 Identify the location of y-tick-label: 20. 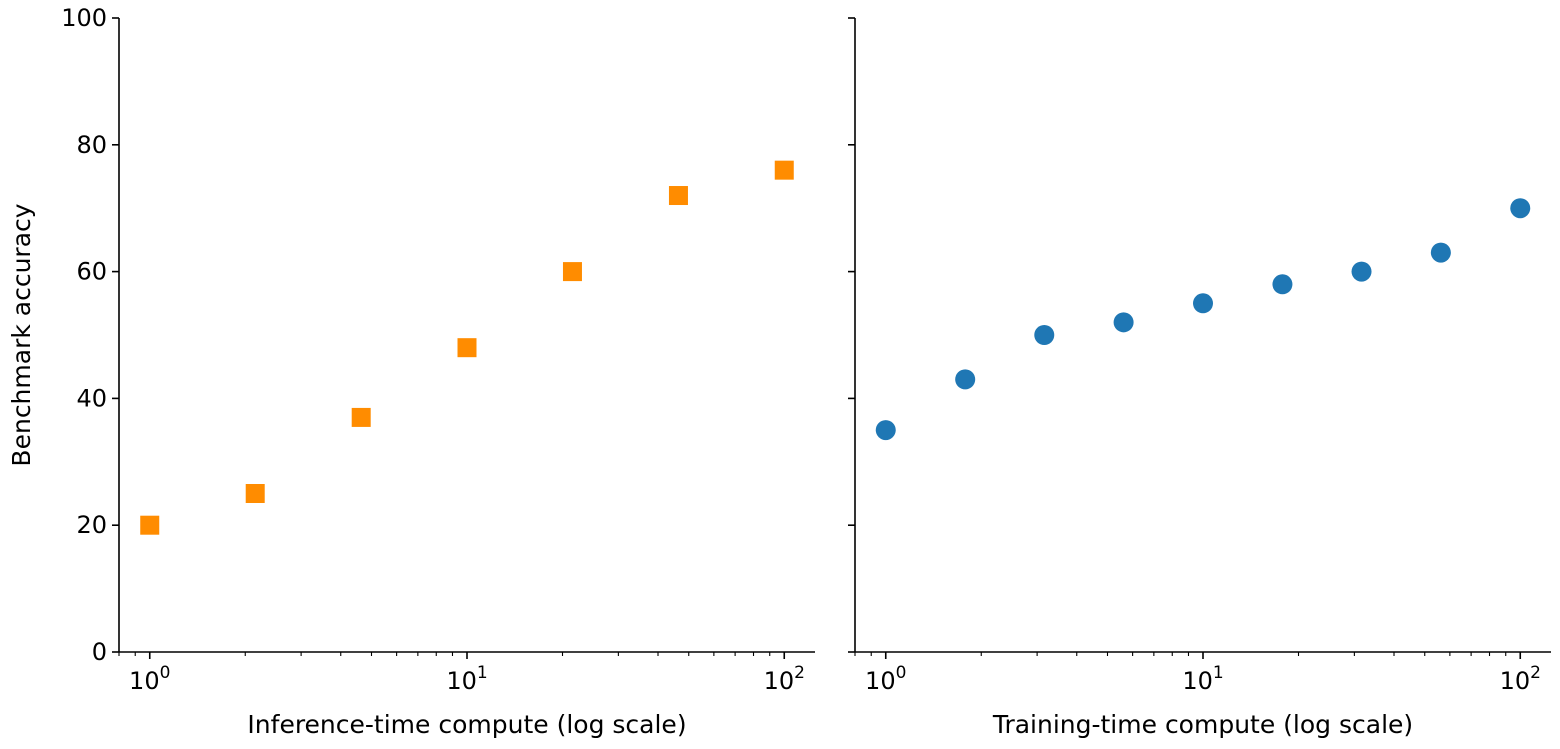
(91, 525).